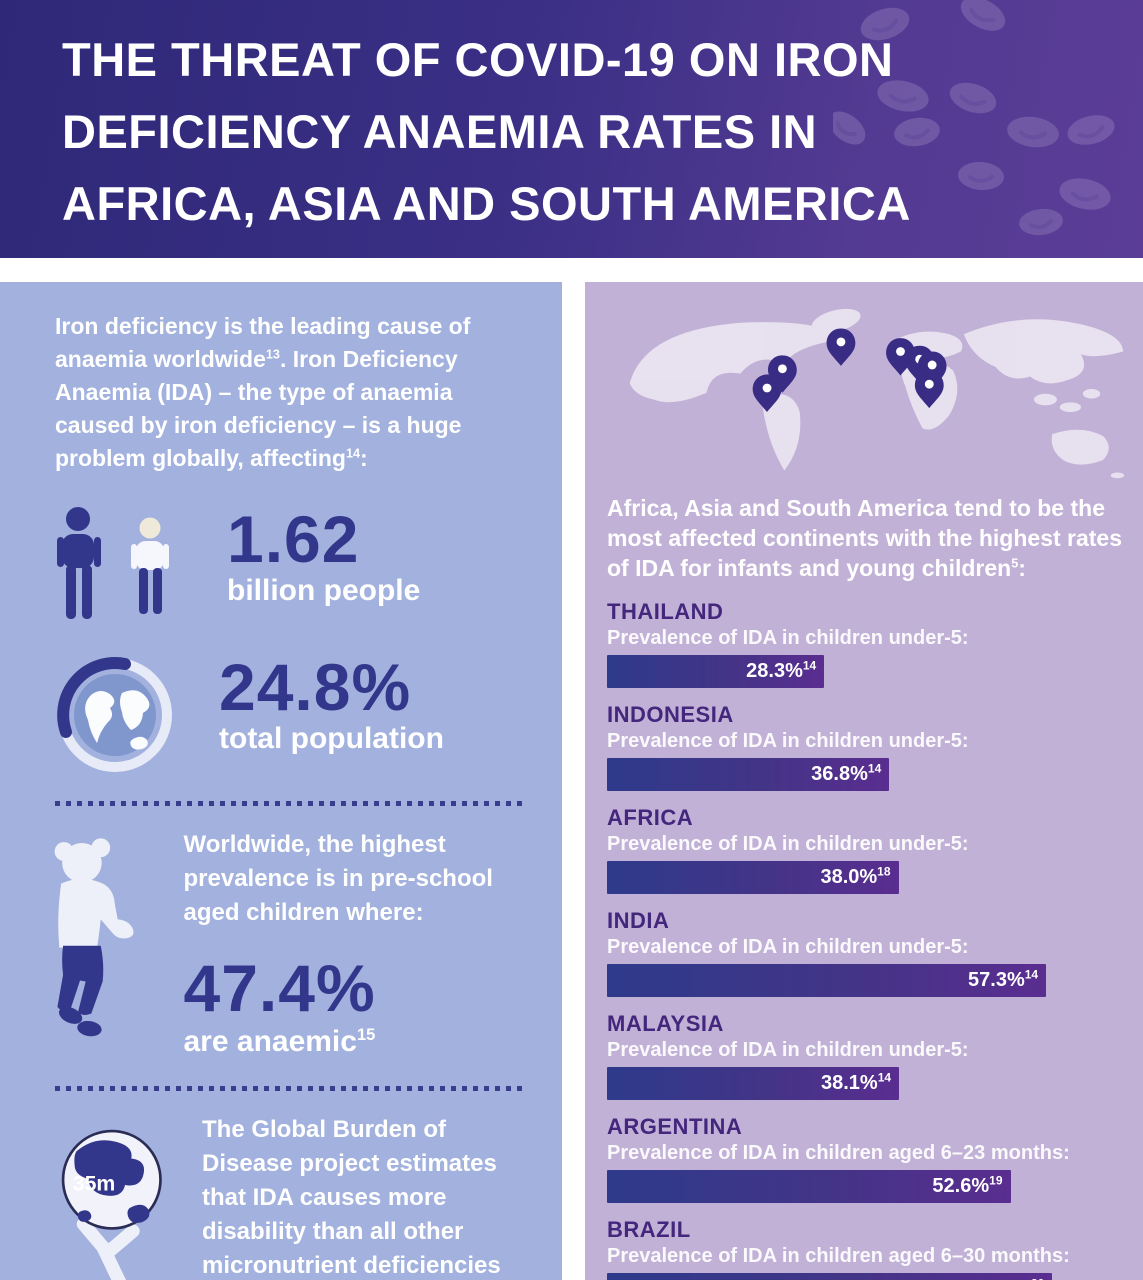 The image size is (1143, 1280). Describe the element at coordinates (293, 539) in the screenshot. I see `stat-billion-value: 1.62` at that location.